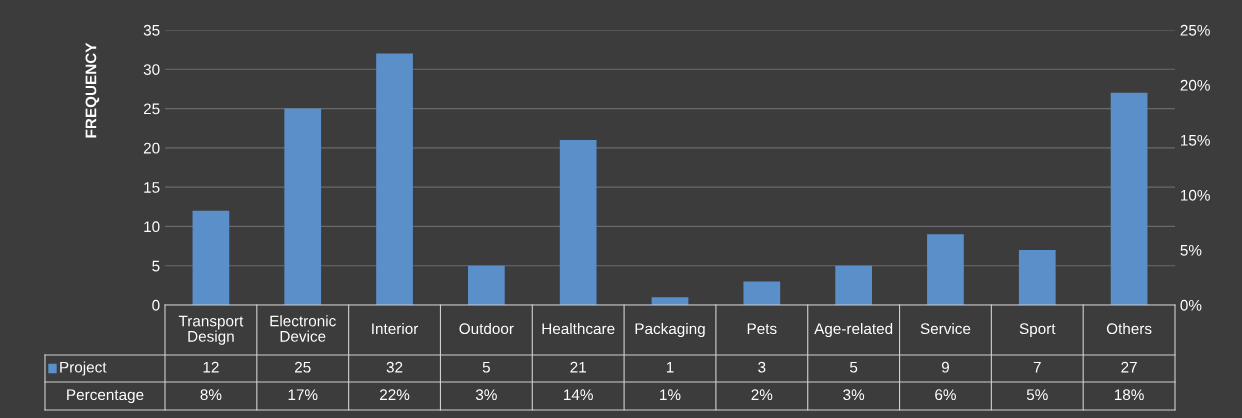  Describe the element at coordinates (211, 330) in the screenshot. I see `x-tick-label: Transport Design` at that location.